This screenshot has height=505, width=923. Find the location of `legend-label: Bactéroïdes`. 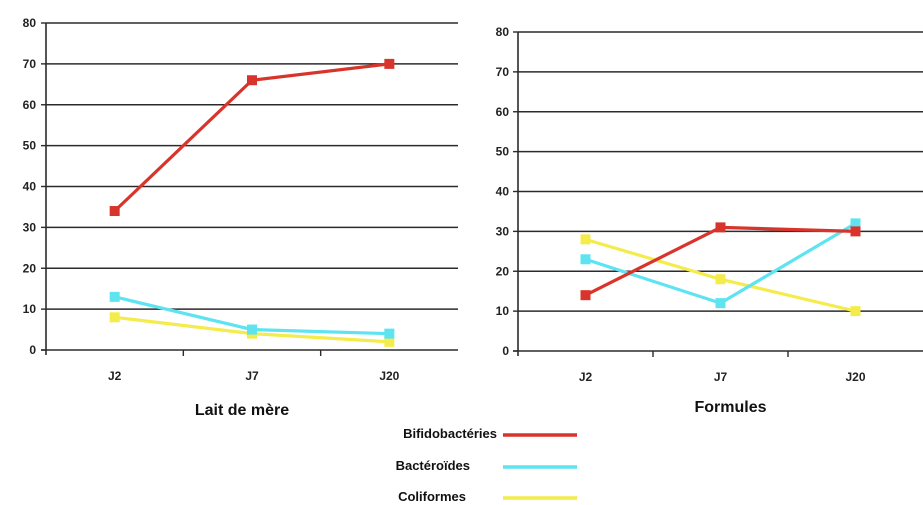

legend-label: Bactéroïdes is located at coordinates (433, 465).